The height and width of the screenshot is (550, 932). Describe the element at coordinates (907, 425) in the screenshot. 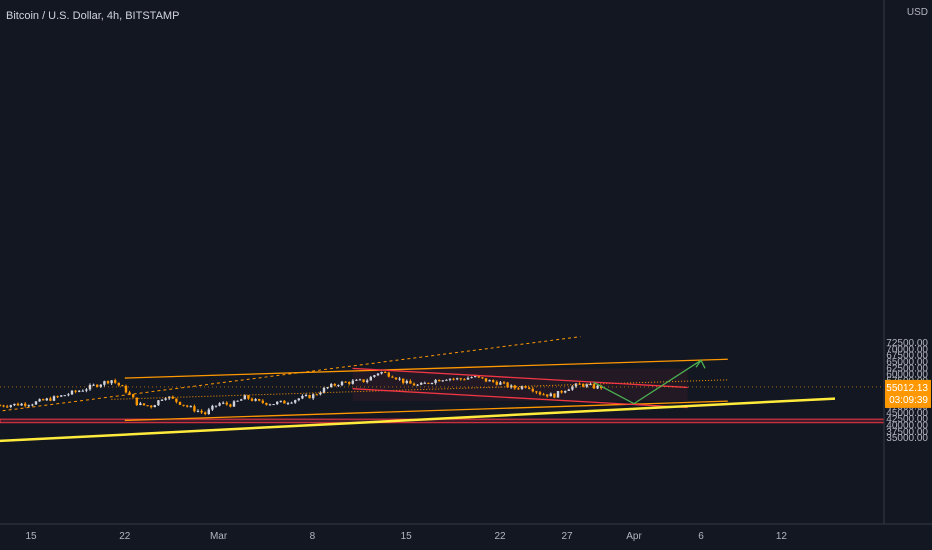

I see `price-tick: 40000.00` at that location.